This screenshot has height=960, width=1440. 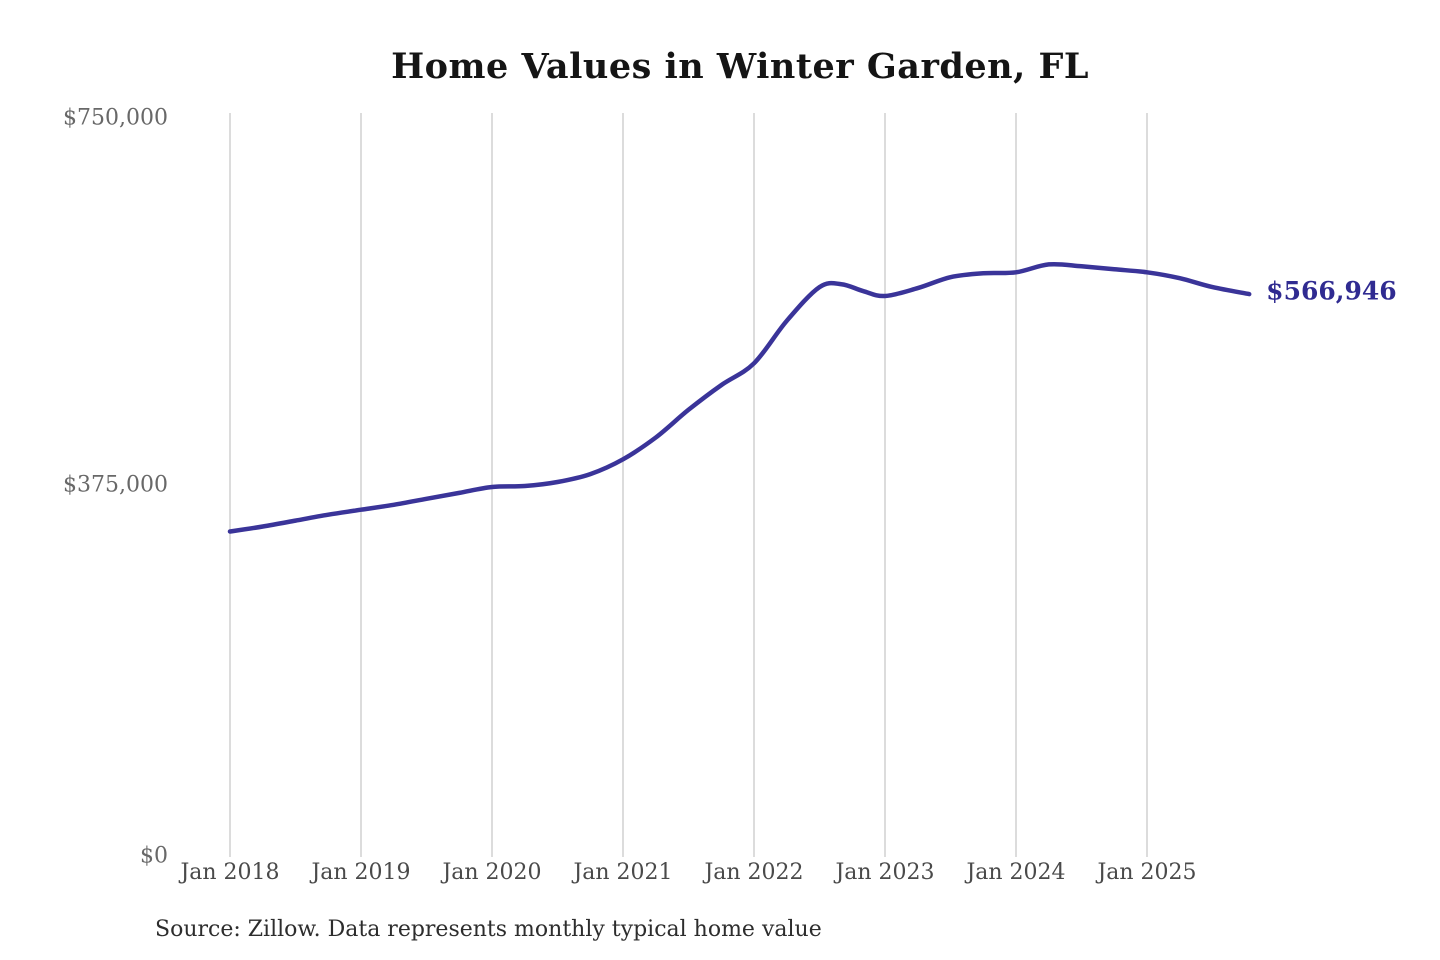 What do you see at coordinates (361, 872) in the screenshot?
I see `x-axis-tick-jan-2019: Jan 2019` at bounding box center [361, 872].